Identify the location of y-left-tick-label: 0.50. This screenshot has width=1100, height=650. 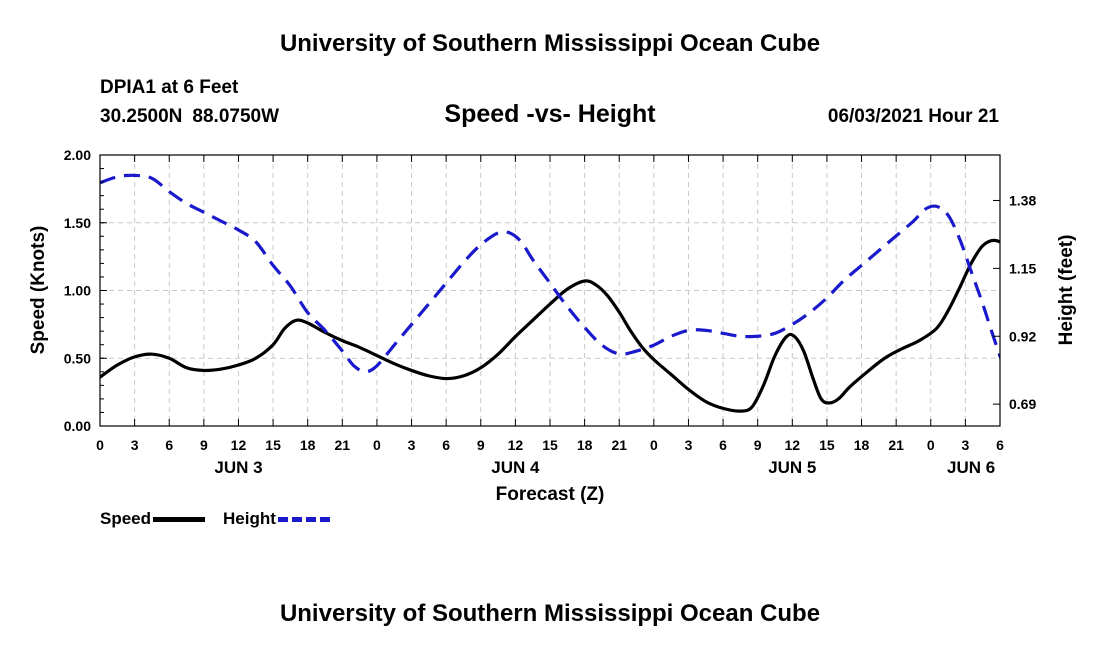
(77, 358).